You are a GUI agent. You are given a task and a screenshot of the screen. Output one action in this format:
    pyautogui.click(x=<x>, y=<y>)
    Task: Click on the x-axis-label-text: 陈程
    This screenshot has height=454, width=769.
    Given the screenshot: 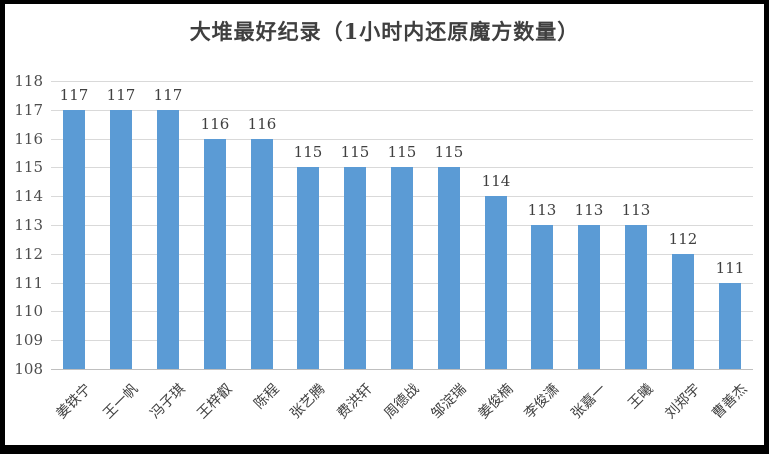 What is the action you would take?
    pyautogui.click(x=267, y=397)
    